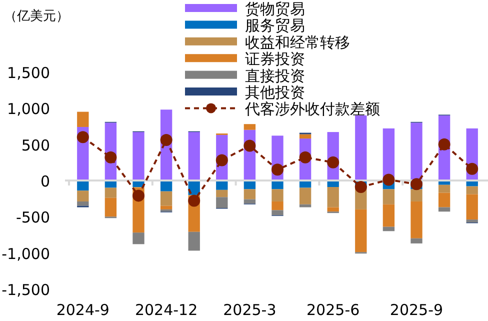  I want to click on legend-label: 货物贸易, so click(275, 9).